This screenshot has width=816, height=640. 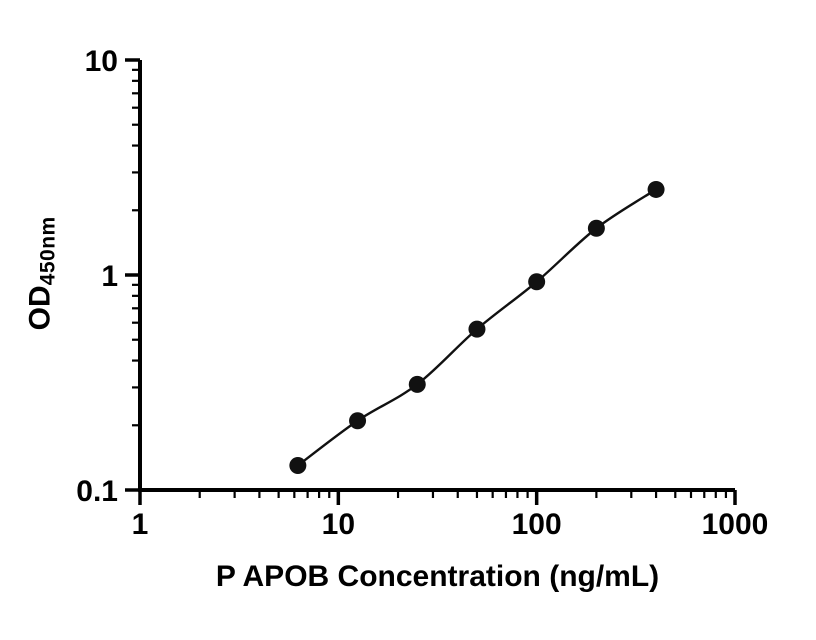 I want to click on y-axis-title: OD450nm, so click(x=42, y=273).